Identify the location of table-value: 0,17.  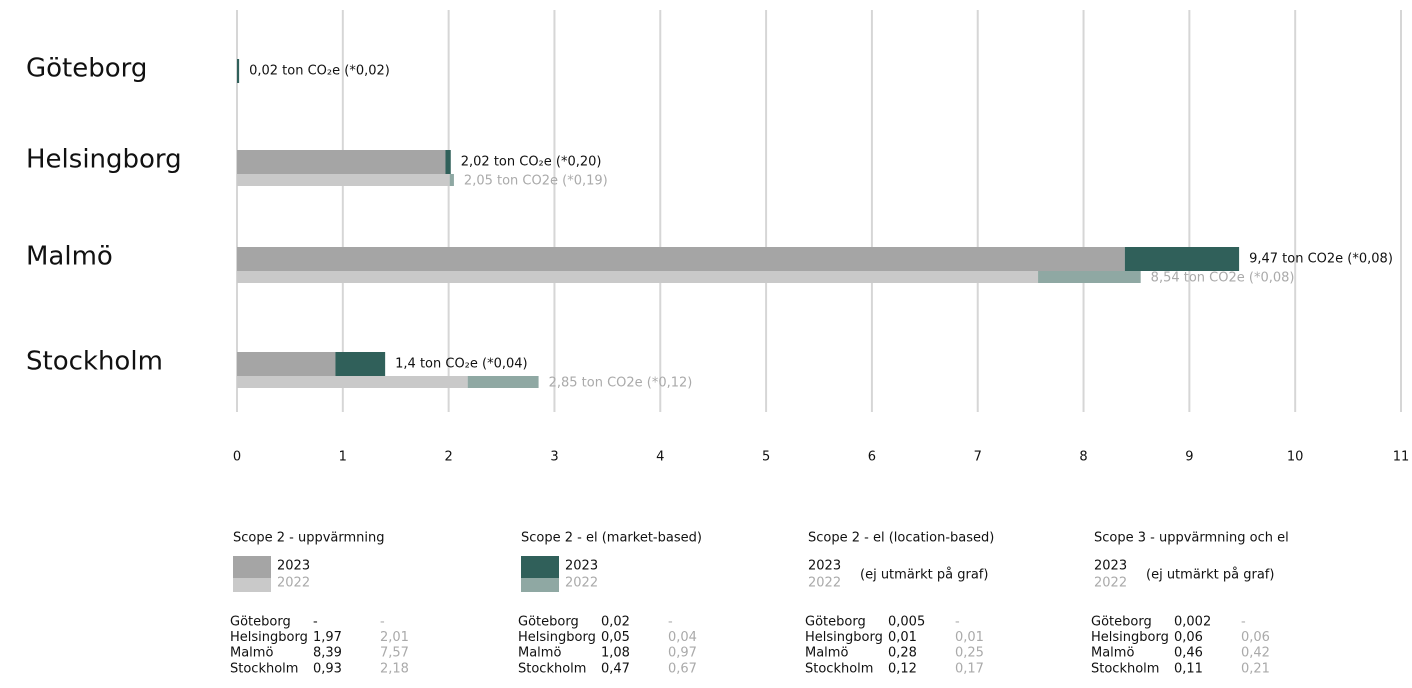
(969, 668).